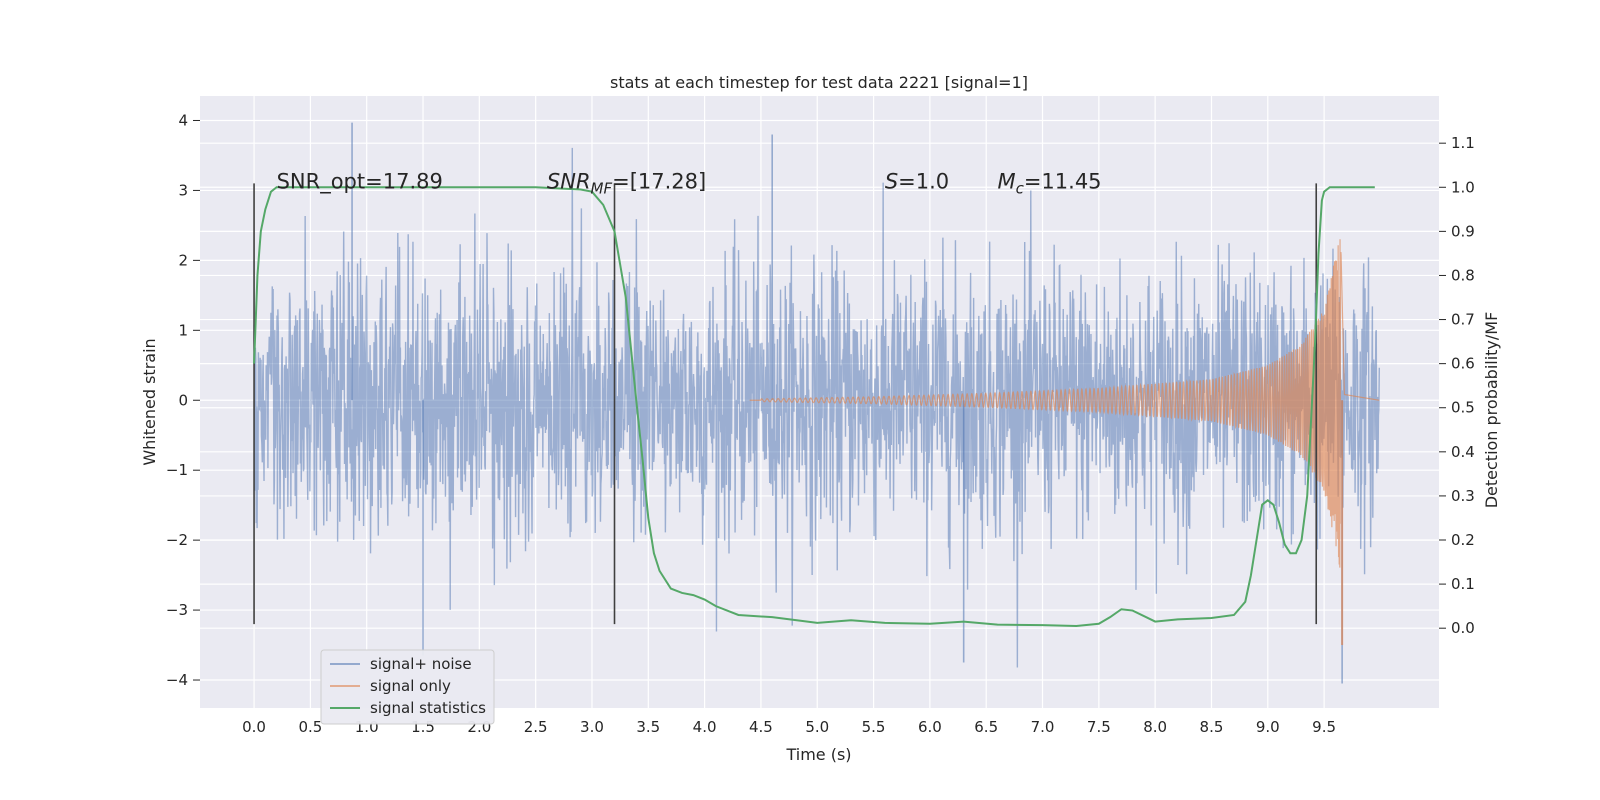 The image size is (1600, 800). What do you see at coordinates (1463, 364) in the screenshot?
I see `y2-tick-label: 0.6` at bounding box center [1463, 364].